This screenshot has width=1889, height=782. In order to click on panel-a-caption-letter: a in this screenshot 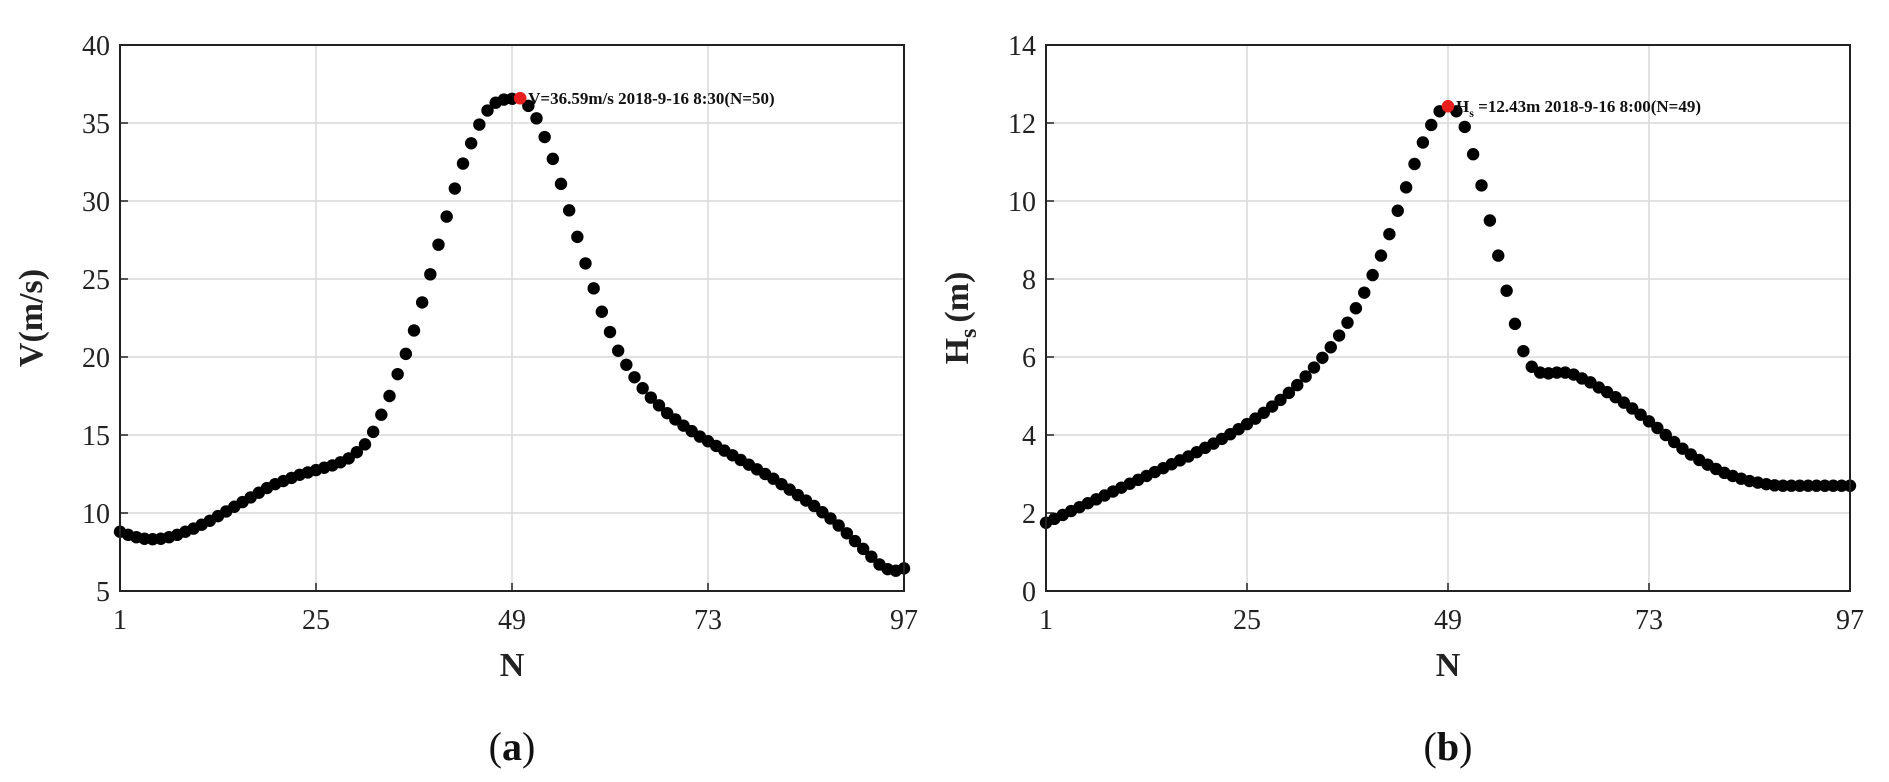, I will do `click(512, 746)`.